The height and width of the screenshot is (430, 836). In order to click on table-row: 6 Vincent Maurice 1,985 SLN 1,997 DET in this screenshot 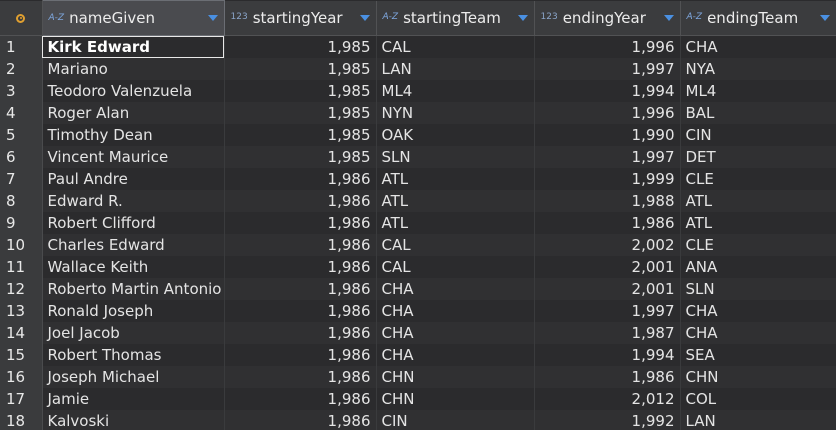, I will do `click(418, 157)`.